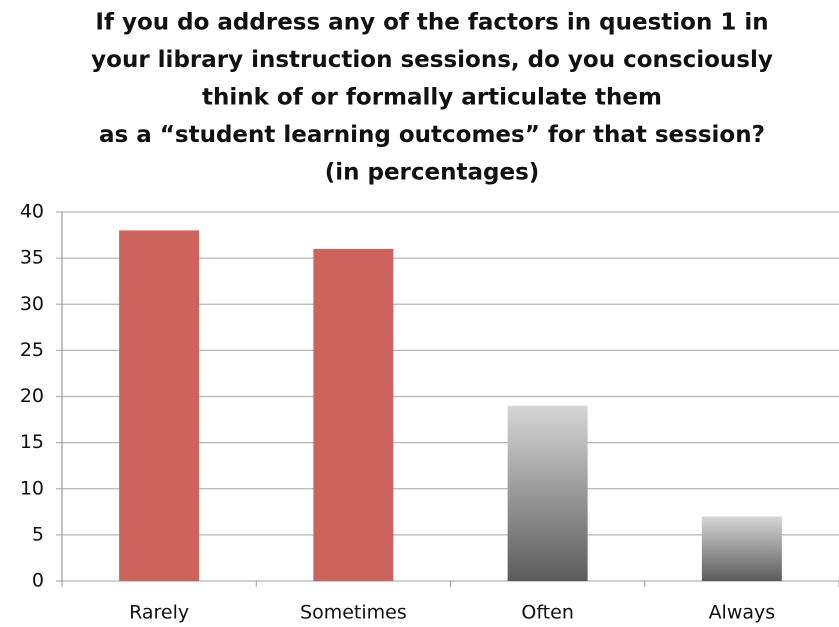  Describe the element at coordinates (353, 613) in the screenshot. I see `x-tick-label: Sometimes` at that location.